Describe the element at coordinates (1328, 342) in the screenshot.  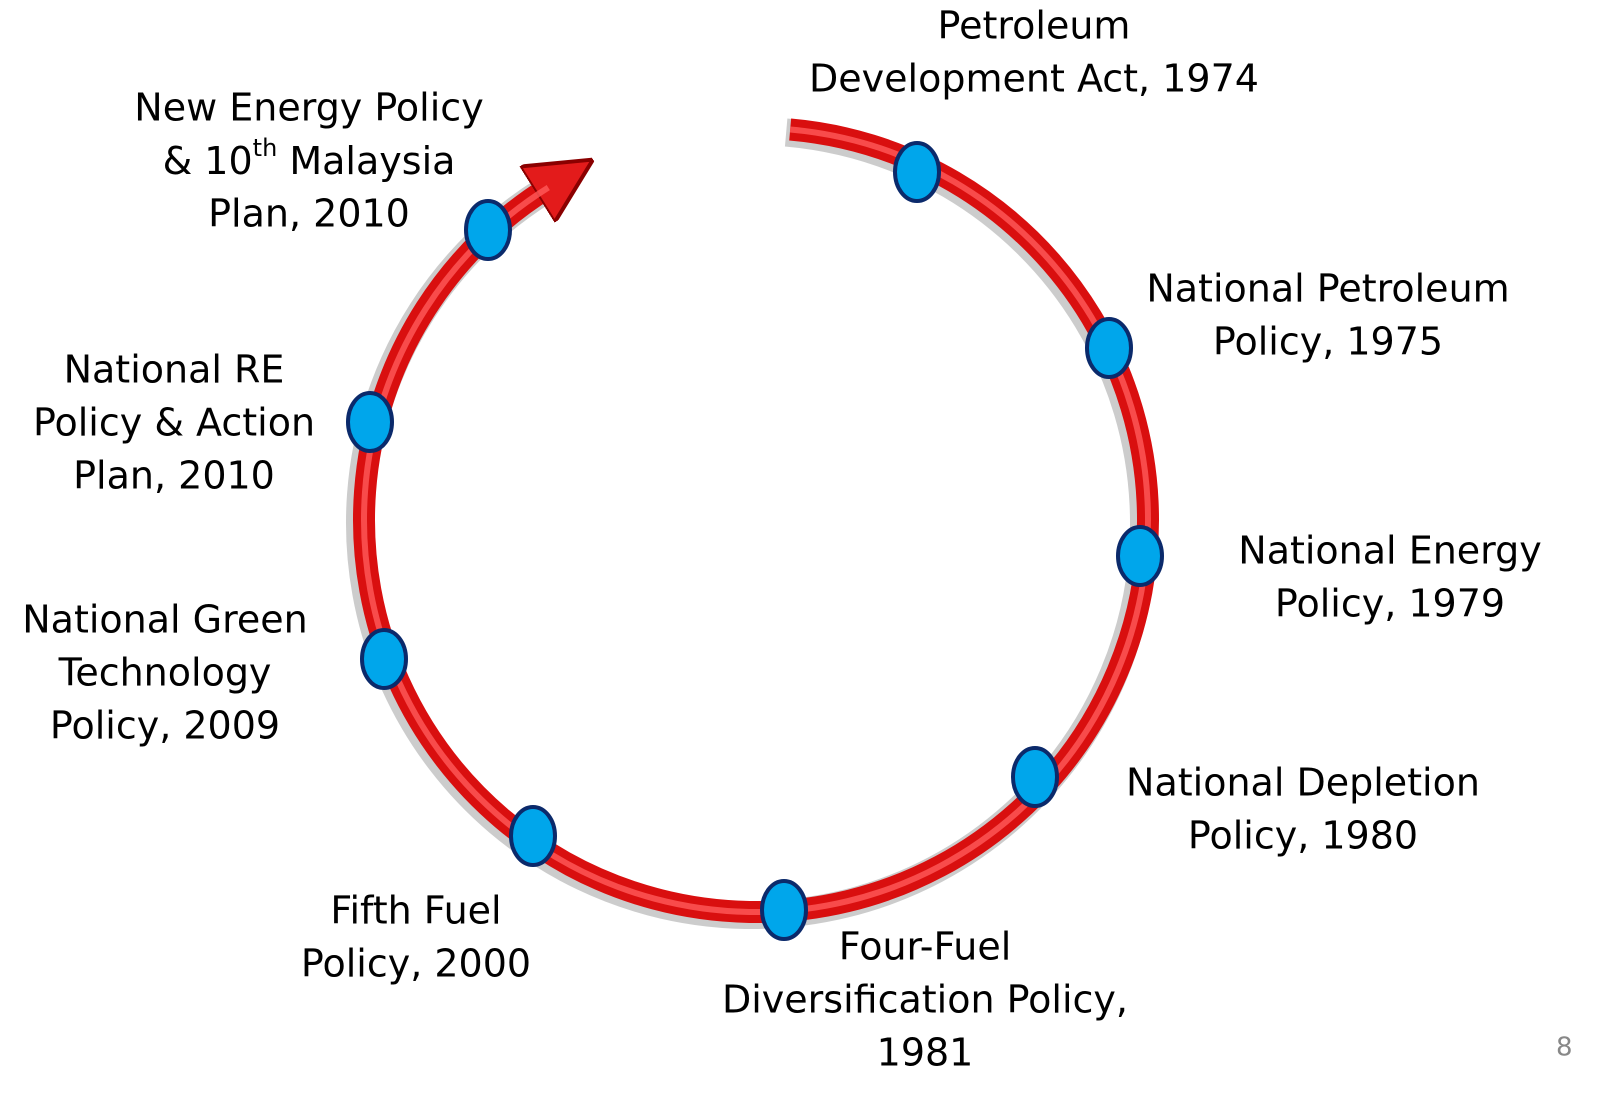
I see `node-label: Policy, 1975` at that location.